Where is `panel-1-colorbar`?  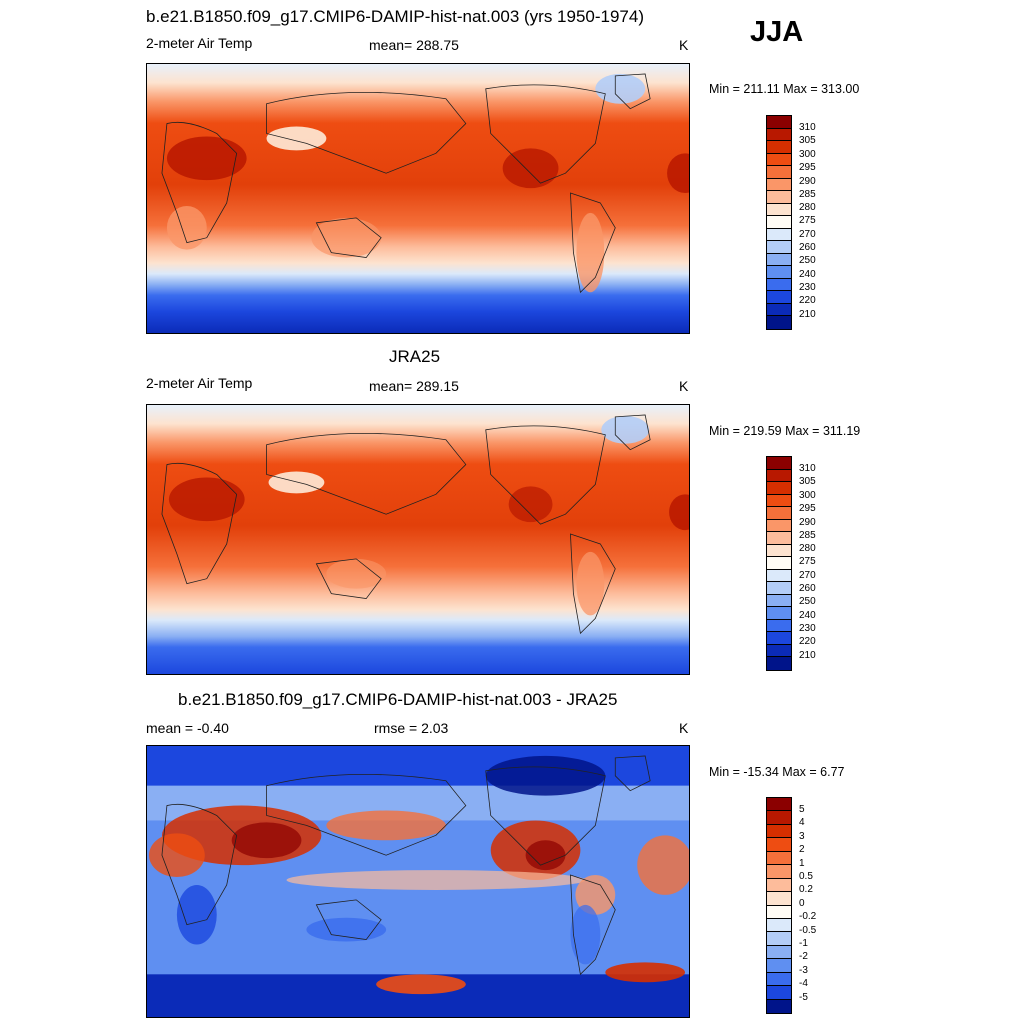
panel-1-colorbar is located at coordinates (779, 222).